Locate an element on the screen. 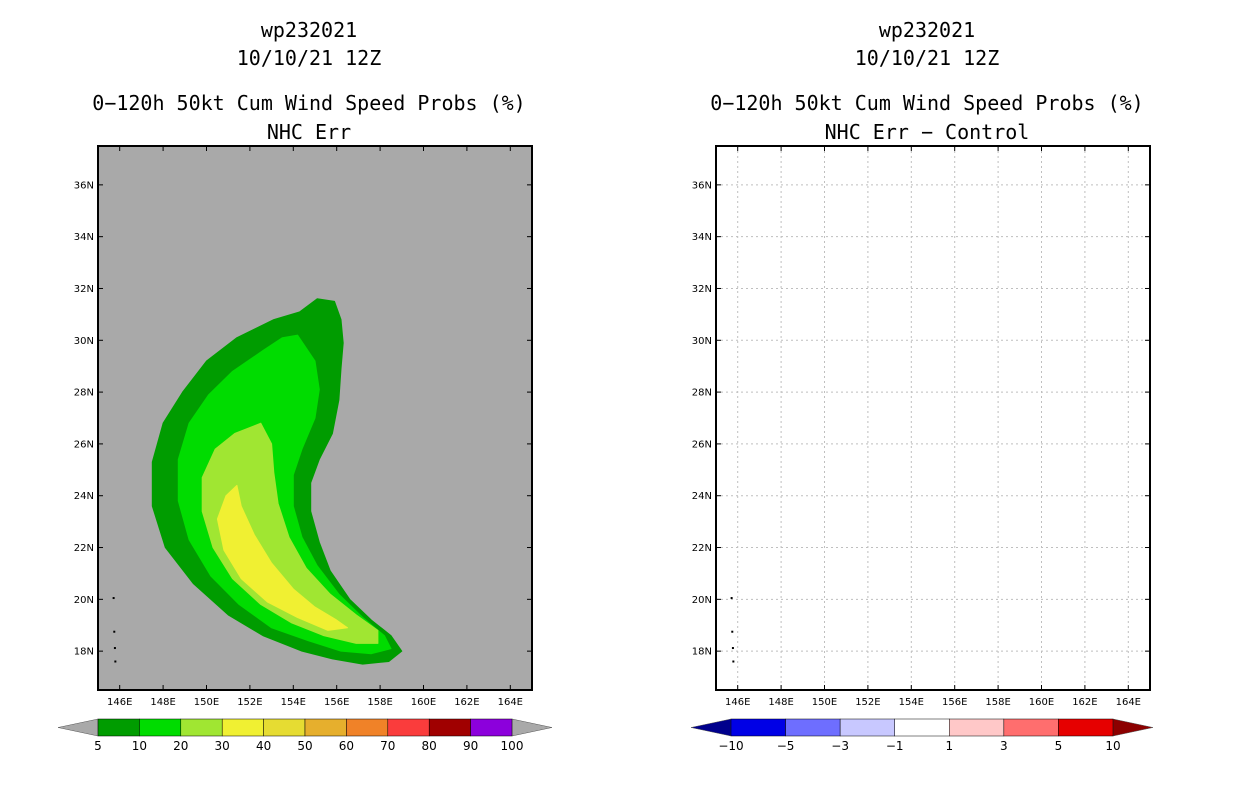 The width and height of the screenshot is (1236, 800). colorbar-label: 40 is located at coordinates (263, 746).